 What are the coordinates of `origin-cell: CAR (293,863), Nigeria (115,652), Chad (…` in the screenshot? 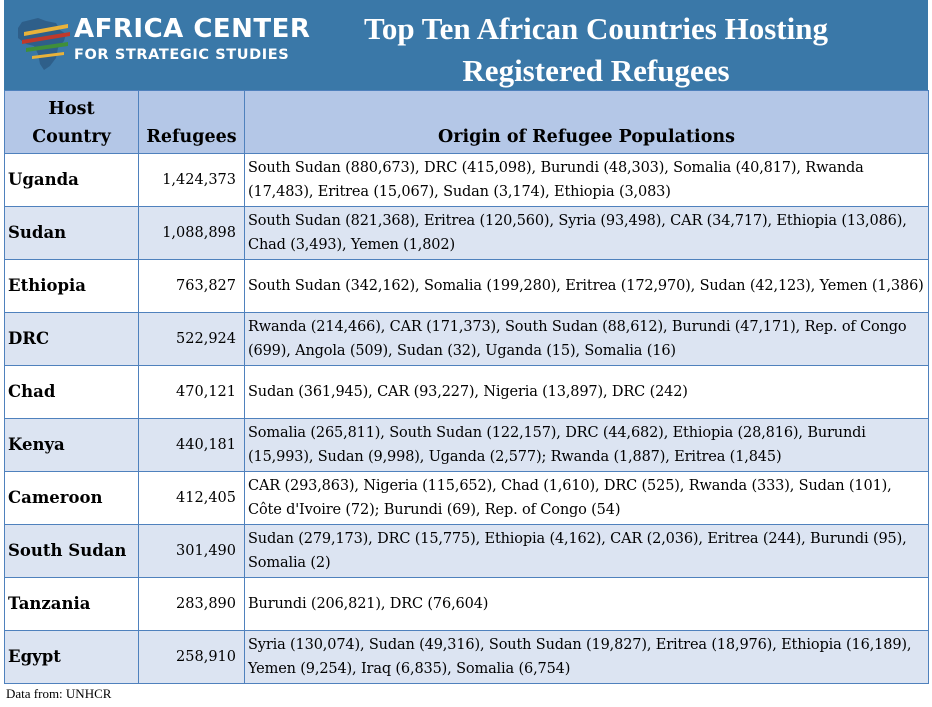 It's located at (586, 498).